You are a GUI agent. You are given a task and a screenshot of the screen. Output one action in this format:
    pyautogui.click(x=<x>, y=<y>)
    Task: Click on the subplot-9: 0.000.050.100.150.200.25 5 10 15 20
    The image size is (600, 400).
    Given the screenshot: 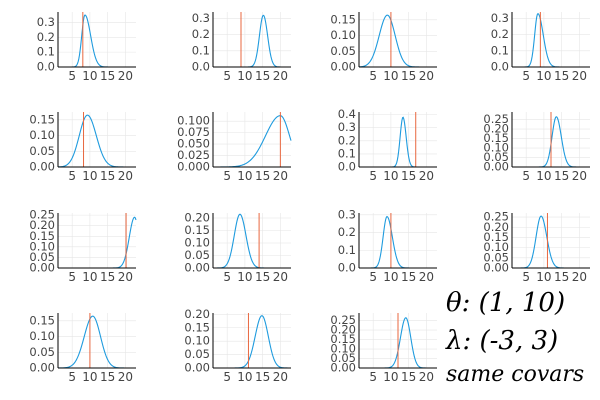 What is the action you would take?
    pyautogui.click(x=83, y=246)
    